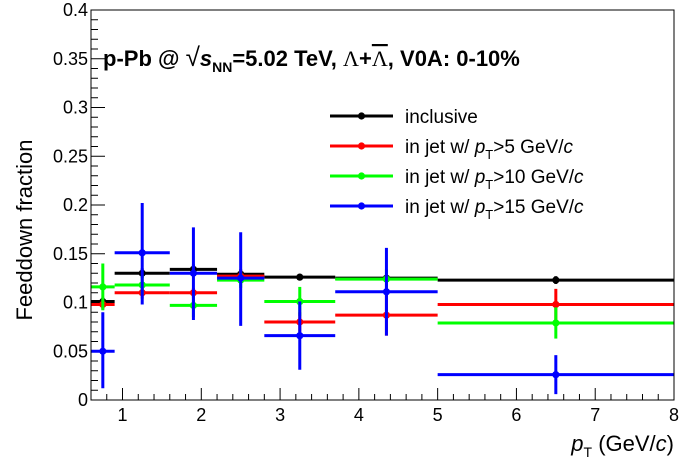  I want to click on y-tick-label: 0.1, so click(75, 303).